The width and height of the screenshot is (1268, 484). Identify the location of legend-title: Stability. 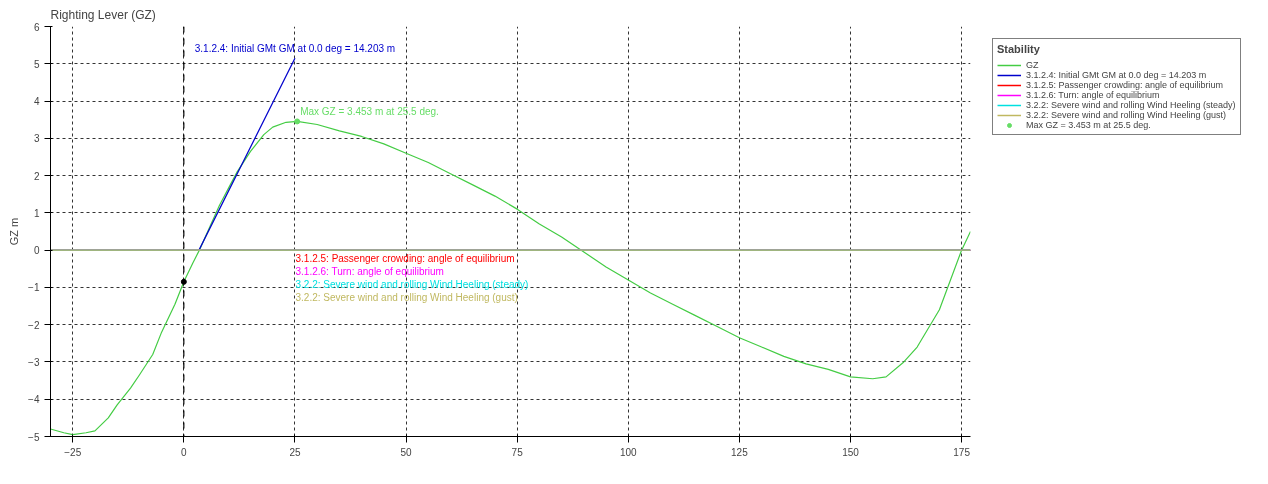
(1019, 49).